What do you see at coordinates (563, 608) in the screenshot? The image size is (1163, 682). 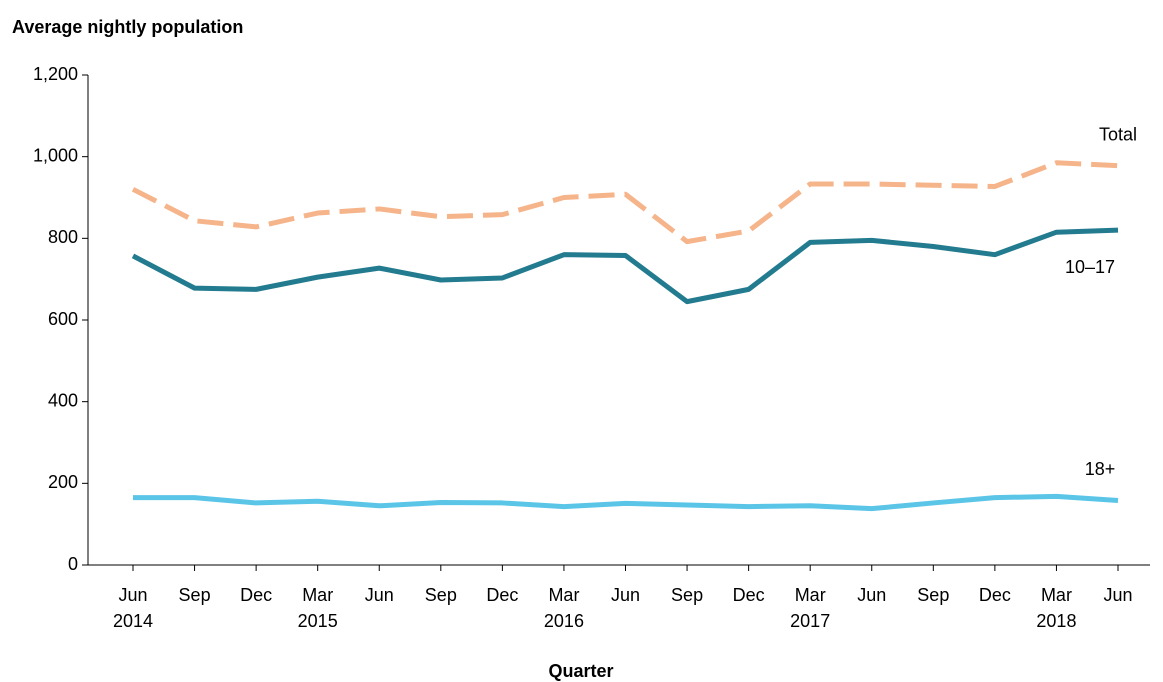 I see `x-tick-label: Mar 2016` at bounding box center [563, 608].